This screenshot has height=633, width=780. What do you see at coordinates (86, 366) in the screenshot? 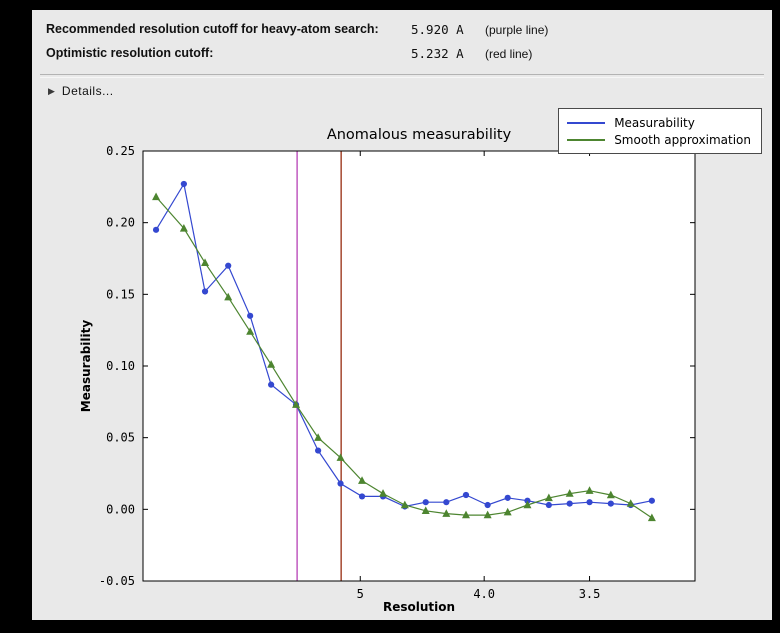
I see `y-axis-label: Measurability` at bounding box center [86, 366].